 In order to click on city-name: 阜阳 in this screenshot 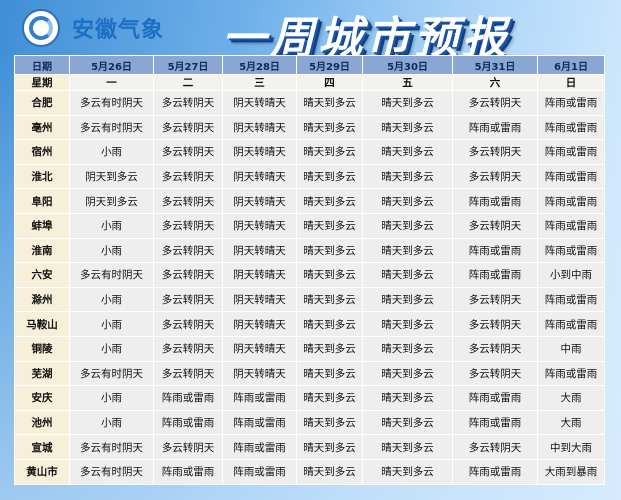, I will do `click(42, 201)`.